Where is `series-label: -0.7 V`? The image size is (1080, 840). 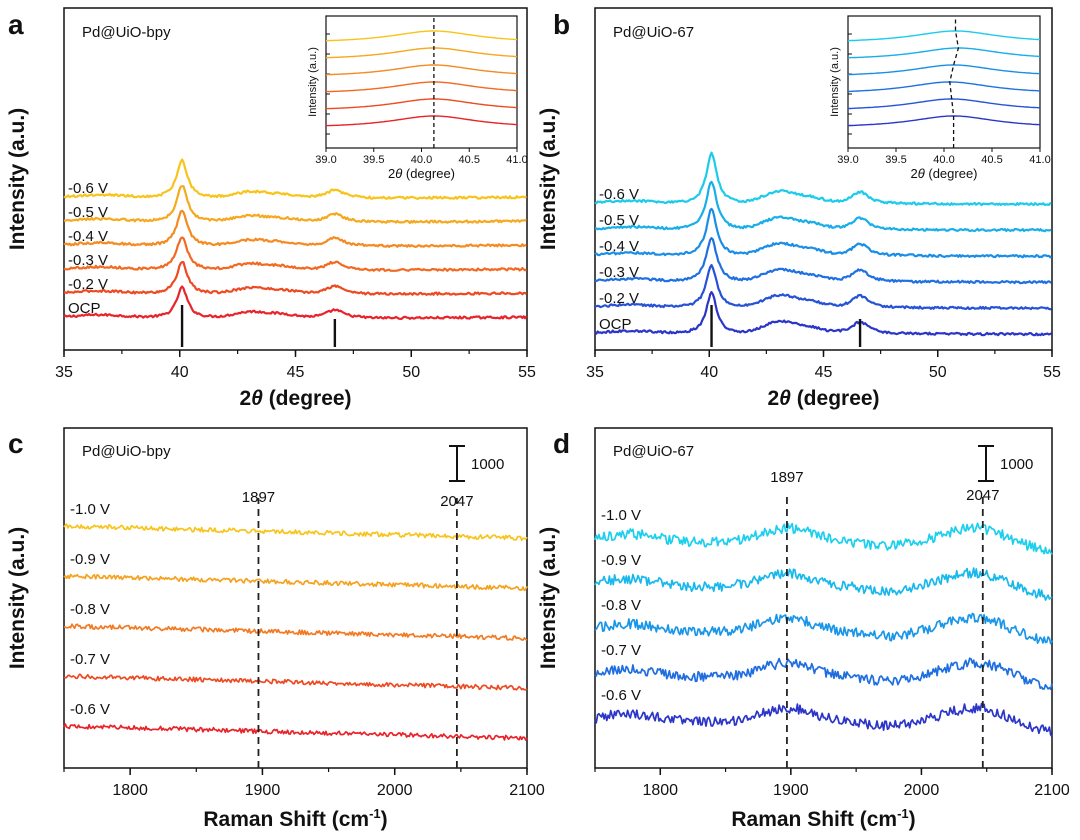
series-label: -0.7 V is located at coordinates (90, 659).